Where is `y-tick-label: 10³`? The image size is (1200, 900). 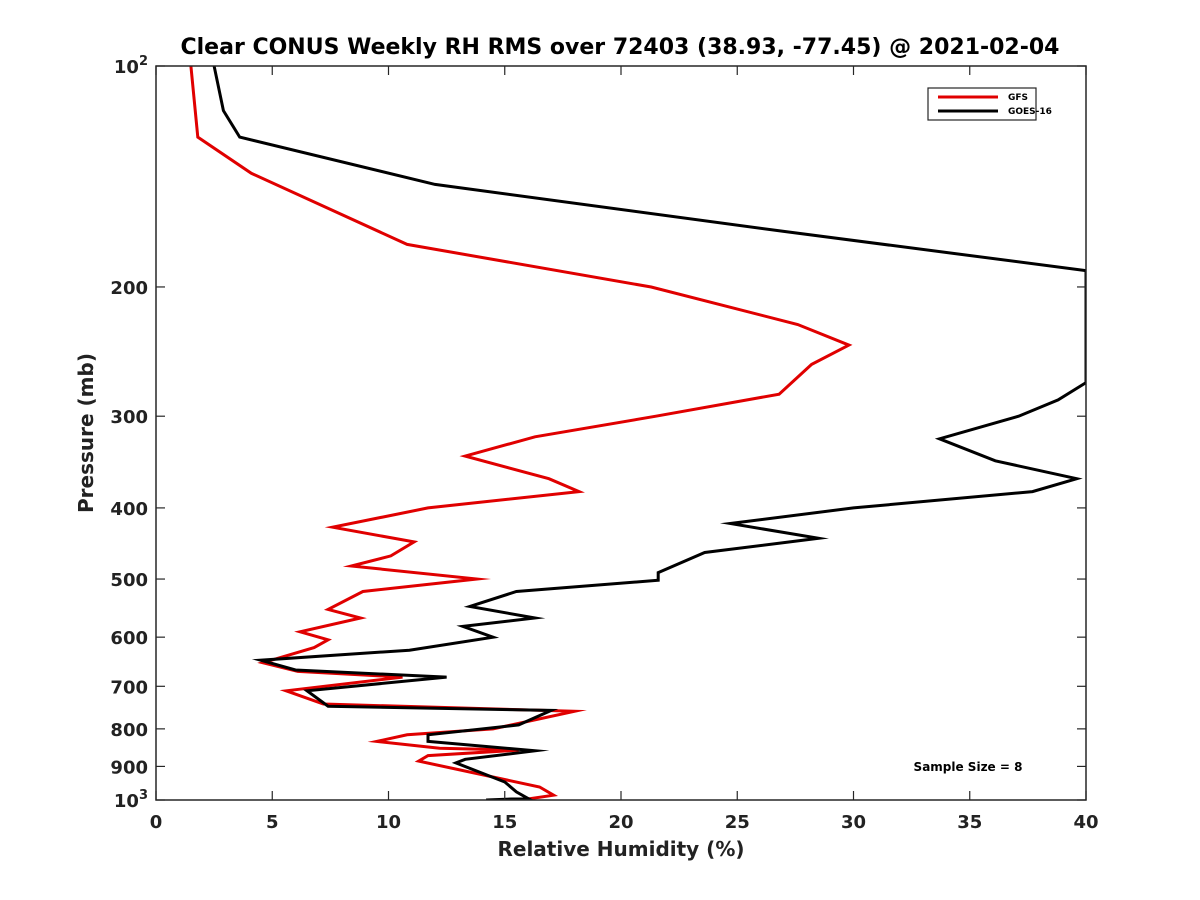
y-tick-label: 10³ is located at coordinates (131, 800).